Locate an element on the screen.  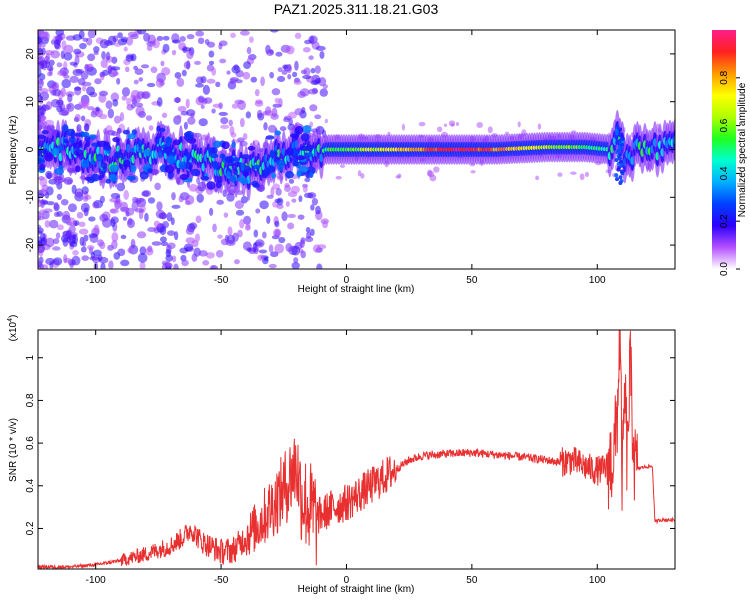
y-tick-label: 0.6 is located at coordinates (30, 443).